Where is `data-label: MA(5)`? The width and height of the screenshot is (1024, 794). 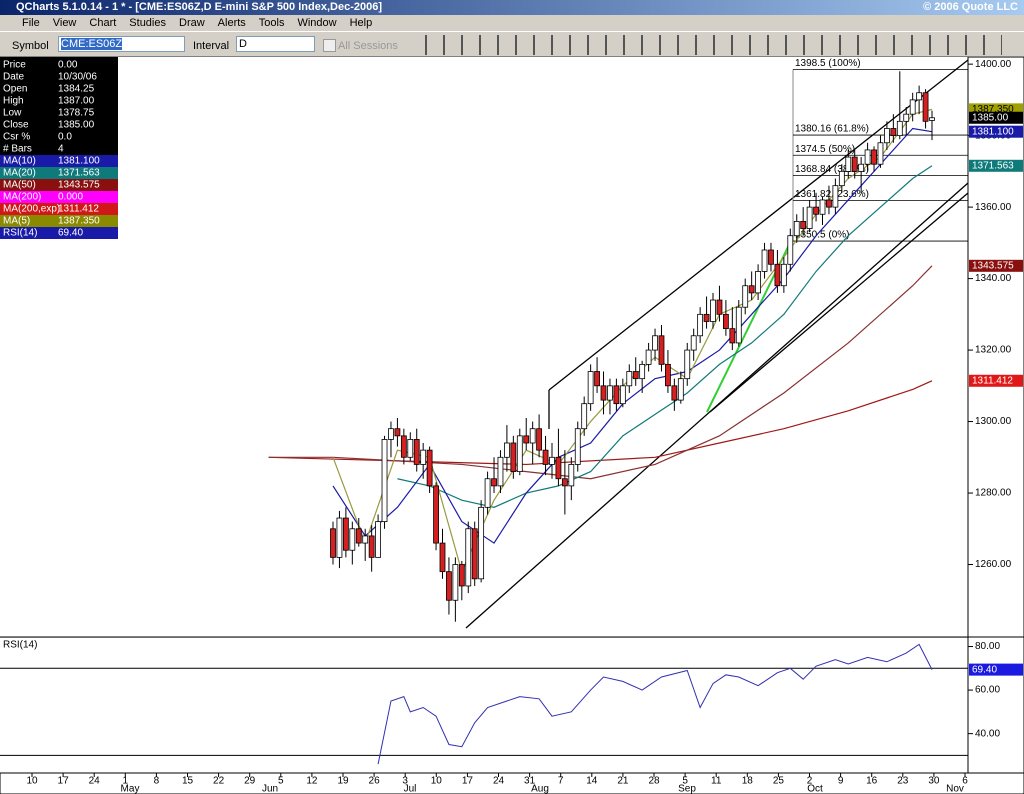
data-label: MA(5) is located at coordinates (16, 221).